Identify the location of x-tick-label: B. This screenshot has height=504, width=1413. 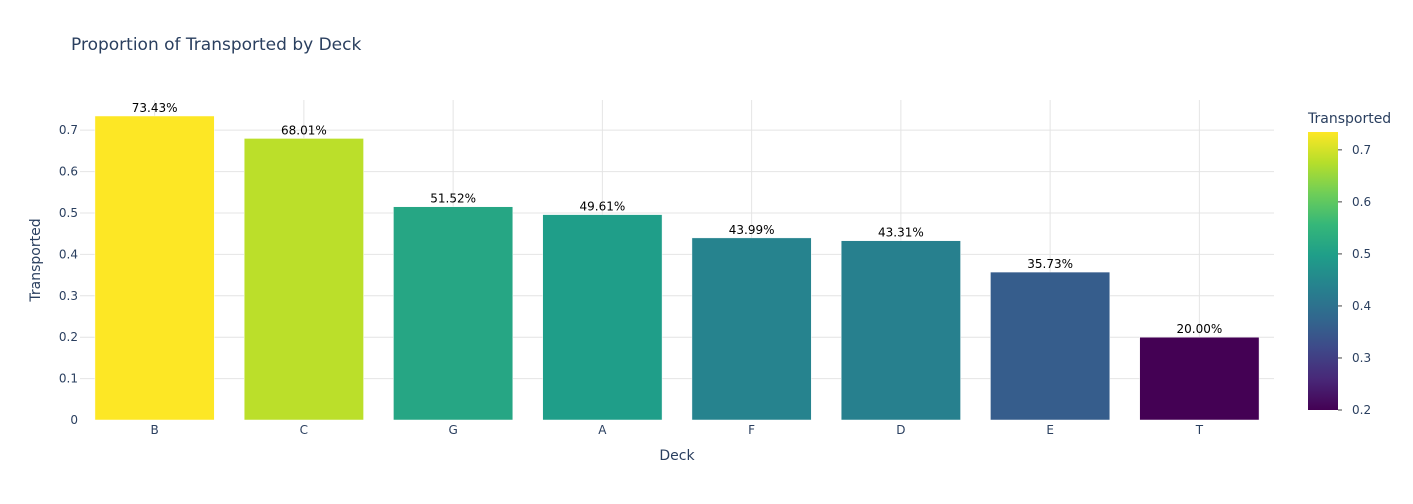
(155, 430).